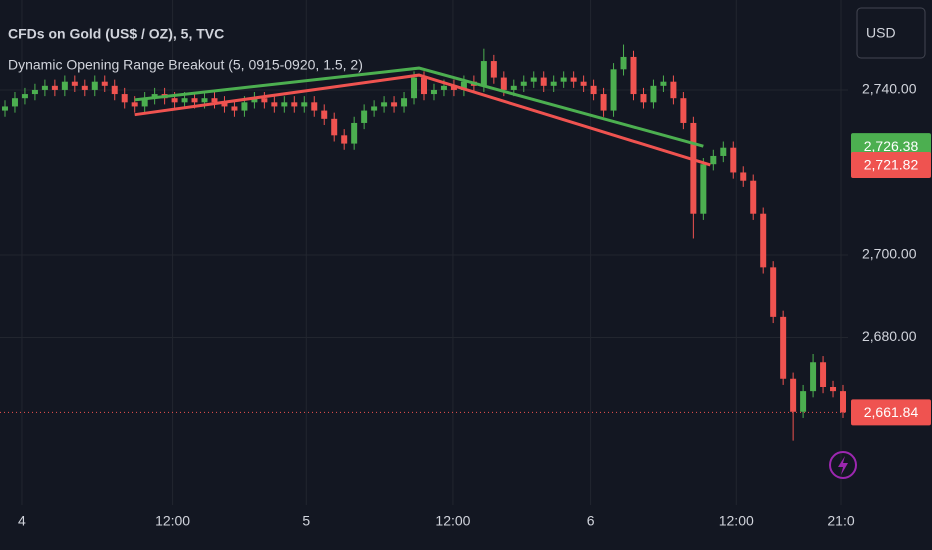 Image resolution: width=932 pixels, height=550 pixels. Describe the element at coordinates (891, 146) in the screenshot. I see `price-tag-label: 2,726.38` at that location.